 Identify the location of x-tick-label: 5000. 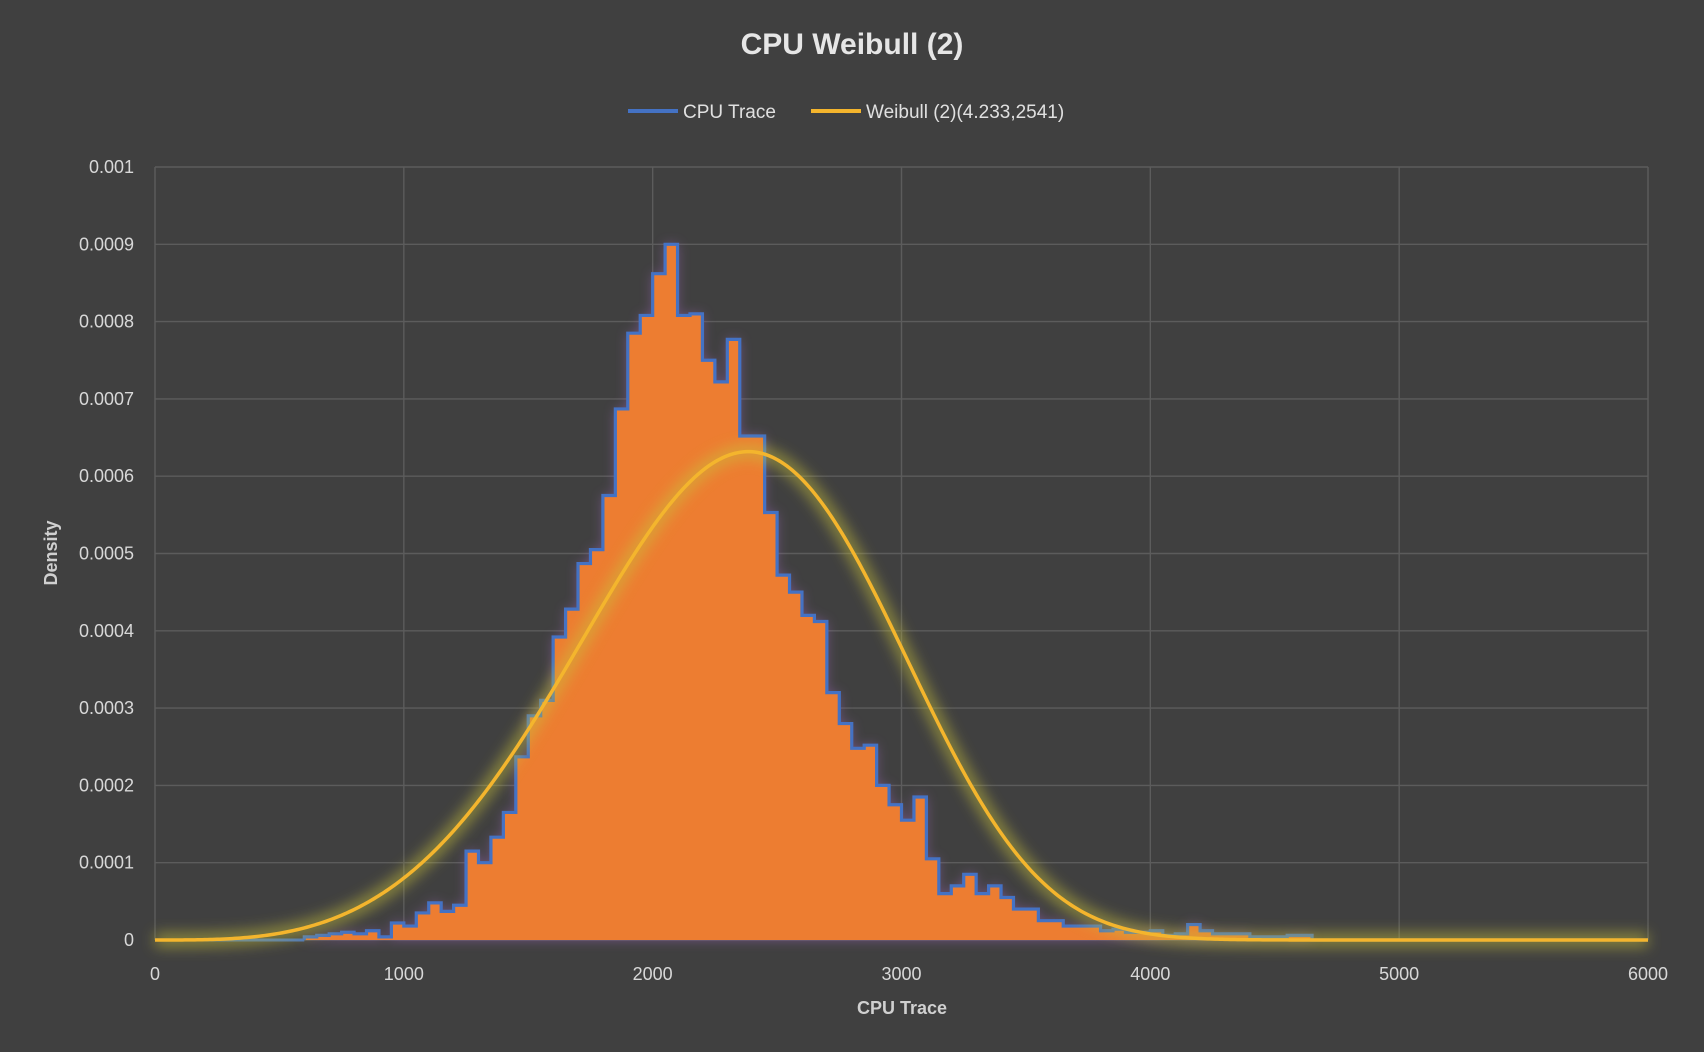
(1399, 974).